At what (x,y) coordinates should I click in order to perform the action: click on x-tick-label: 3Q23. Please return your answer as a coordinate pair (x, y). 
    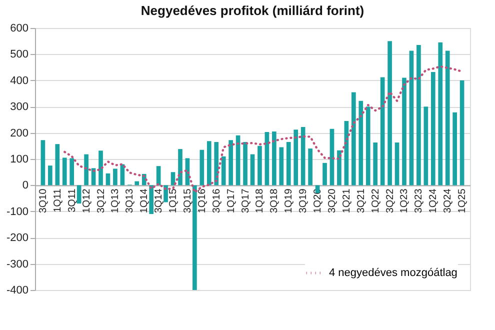
    Looking at the image, I should click on (419, 201).